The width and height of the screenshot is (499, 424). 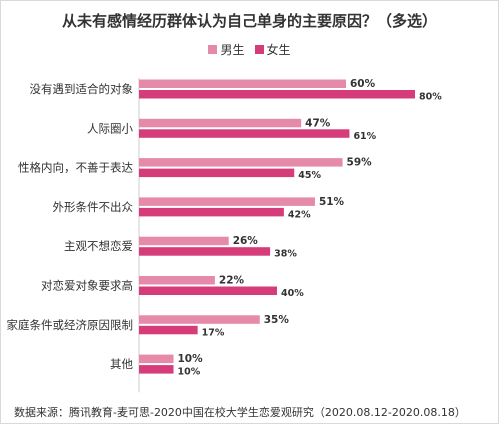 I want to click on data-label-female: 10%, so click(x=189, y=372).